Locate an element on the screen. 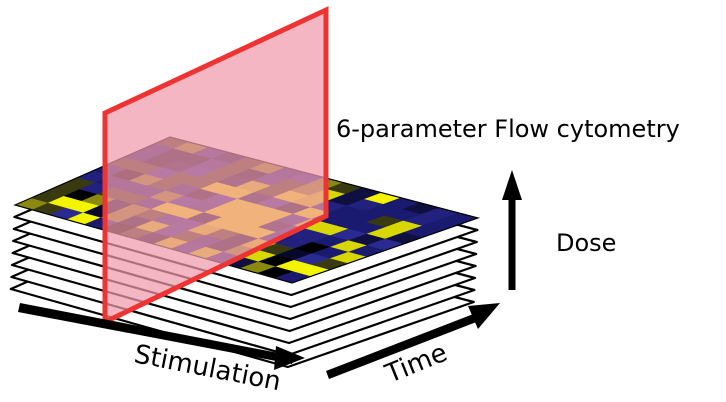  dose-label: Dose is located at coordinates (586, 243).